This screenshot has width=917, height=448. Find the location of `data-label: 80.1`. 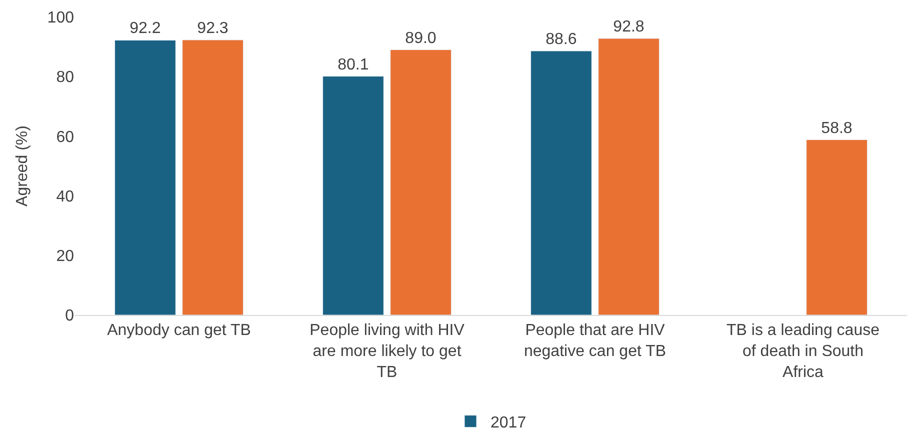

data-label: 80.1 is located at coordinates (353, 65).